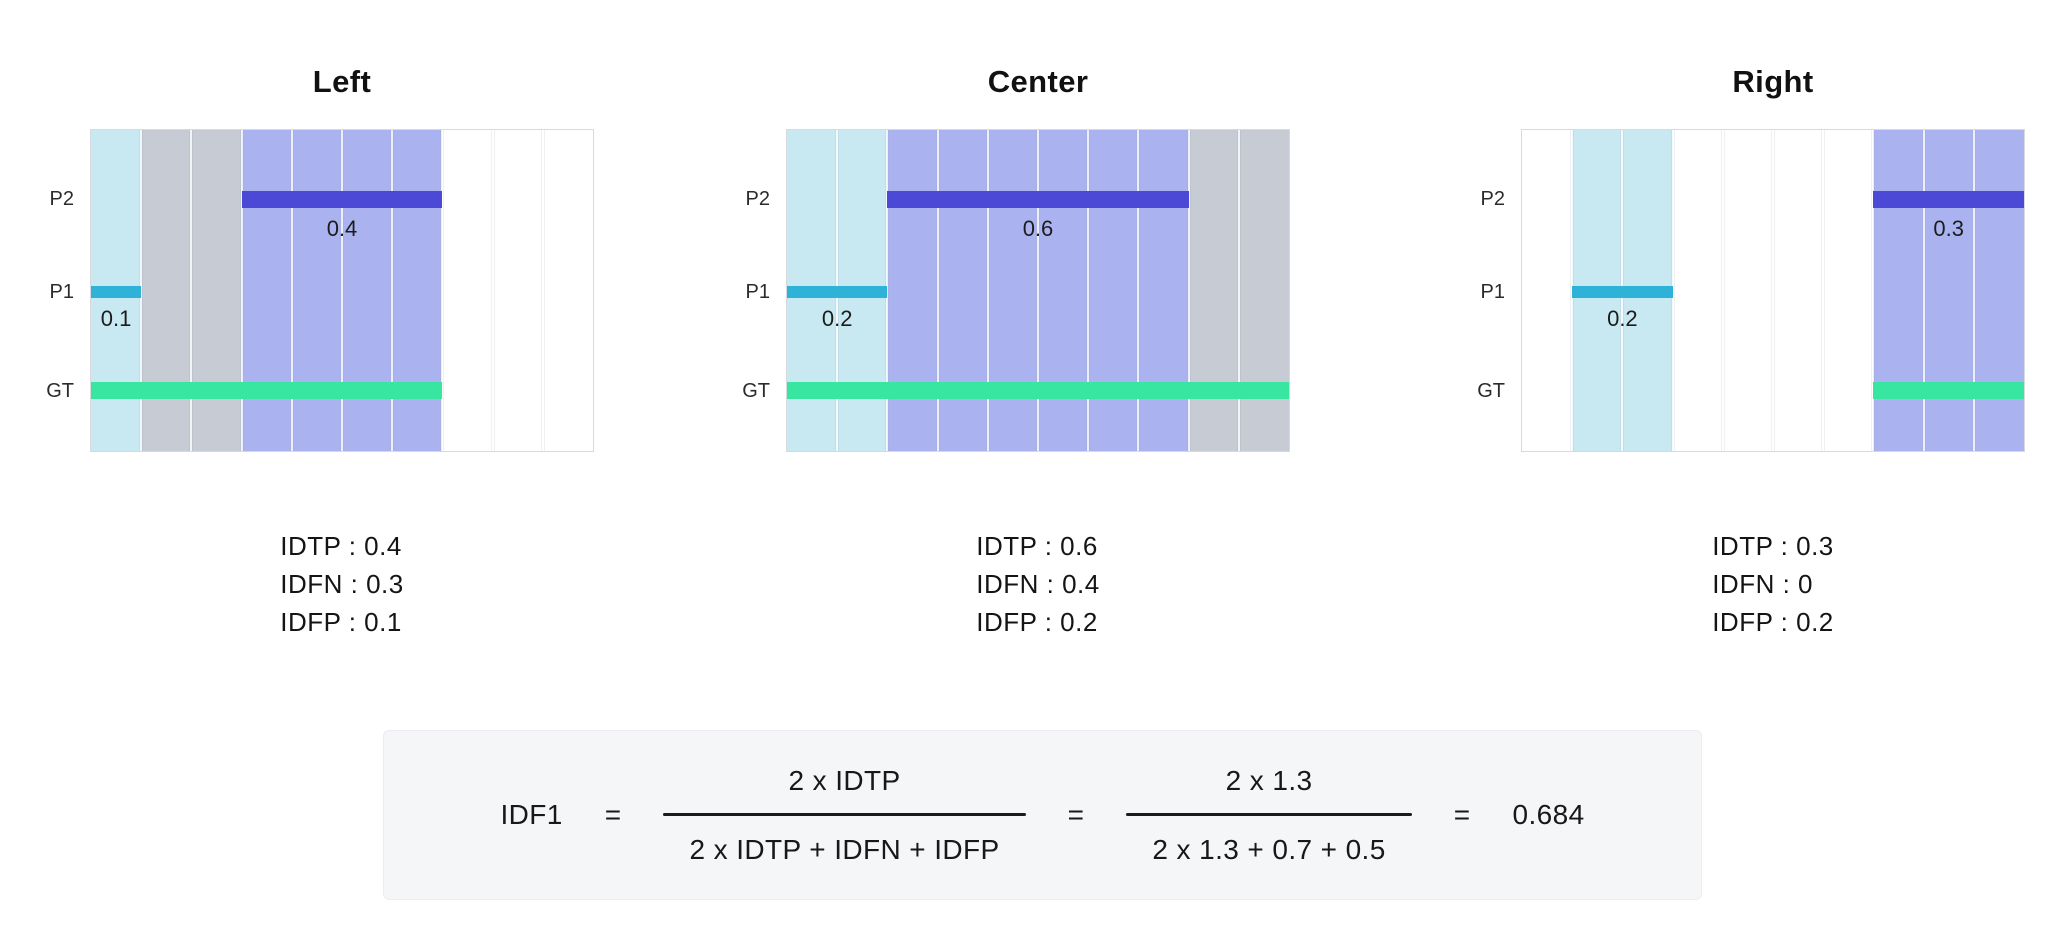 This screenshot has height=928, width=2048. I want to click on formula-lhs: IDF1, so click(531, 814).